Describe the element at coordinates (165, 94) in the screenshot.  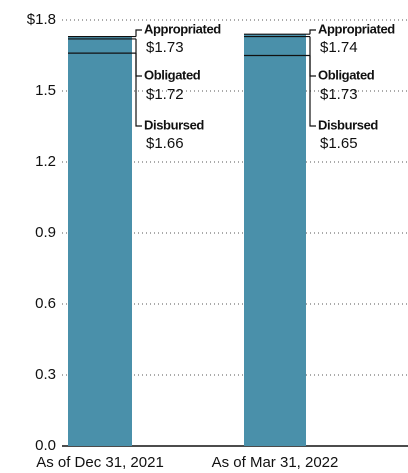
I see `value-label: $1.72` at that location.